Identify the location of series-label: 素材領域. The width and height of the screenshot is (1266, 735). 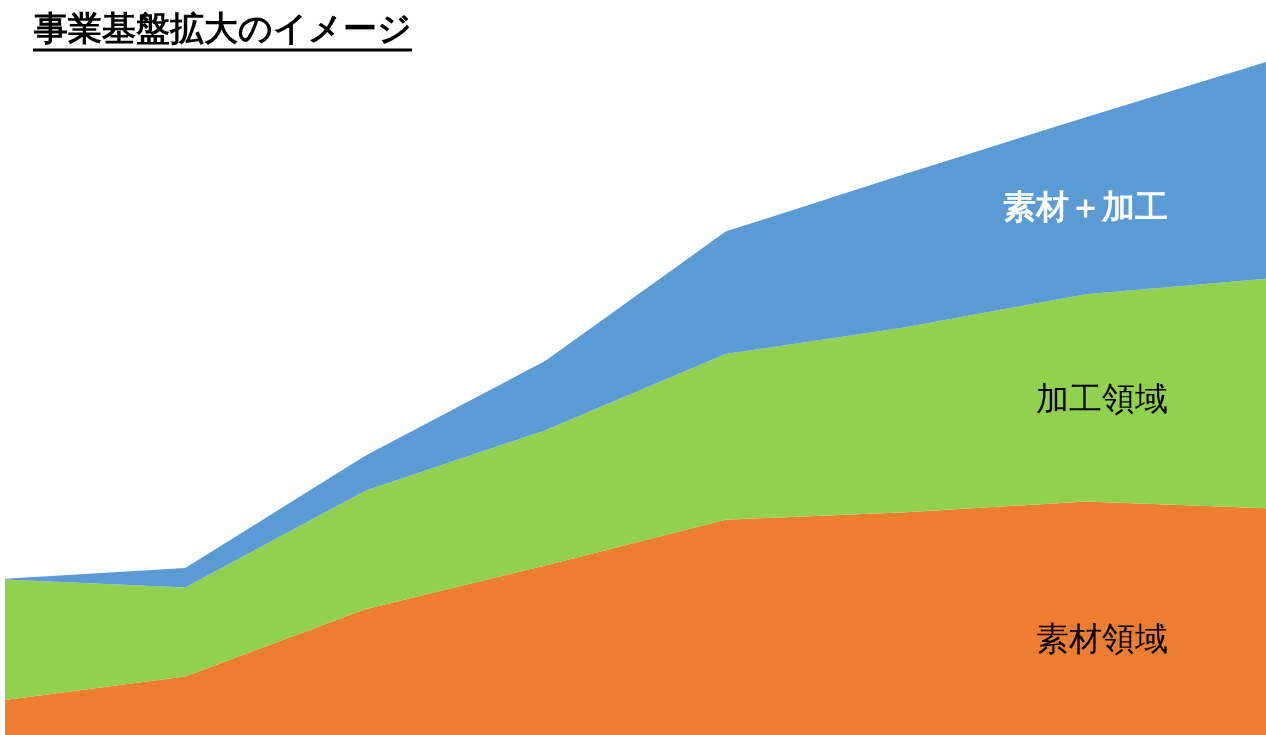
(1102, 639).